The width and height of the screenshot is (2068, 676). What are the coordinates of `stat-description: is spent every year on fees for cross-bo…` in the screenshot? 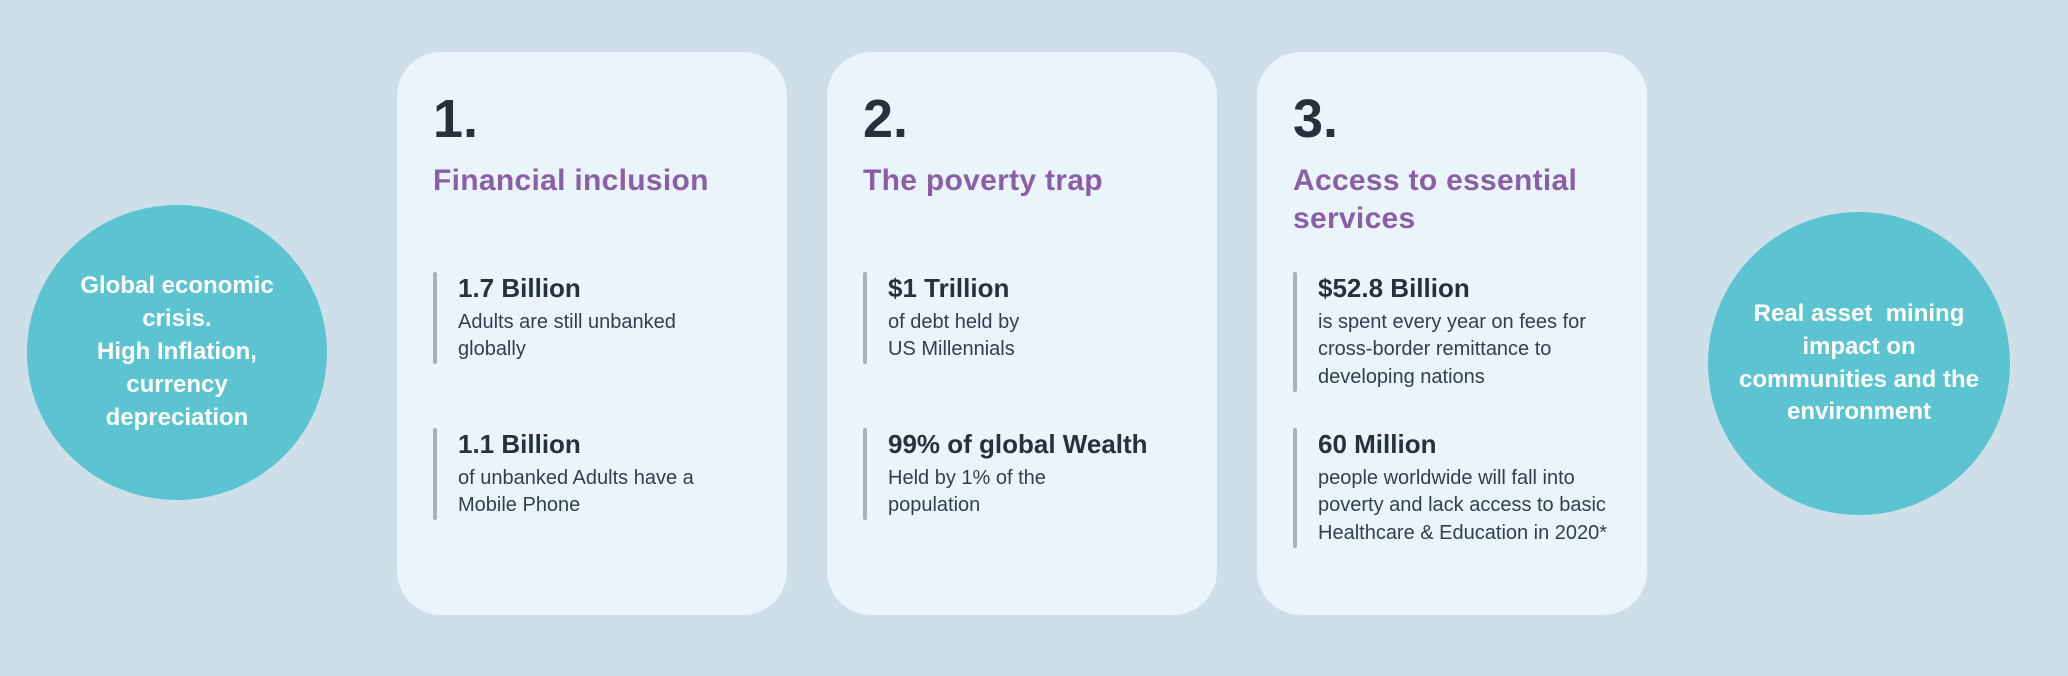 It's located at (1452, 349).